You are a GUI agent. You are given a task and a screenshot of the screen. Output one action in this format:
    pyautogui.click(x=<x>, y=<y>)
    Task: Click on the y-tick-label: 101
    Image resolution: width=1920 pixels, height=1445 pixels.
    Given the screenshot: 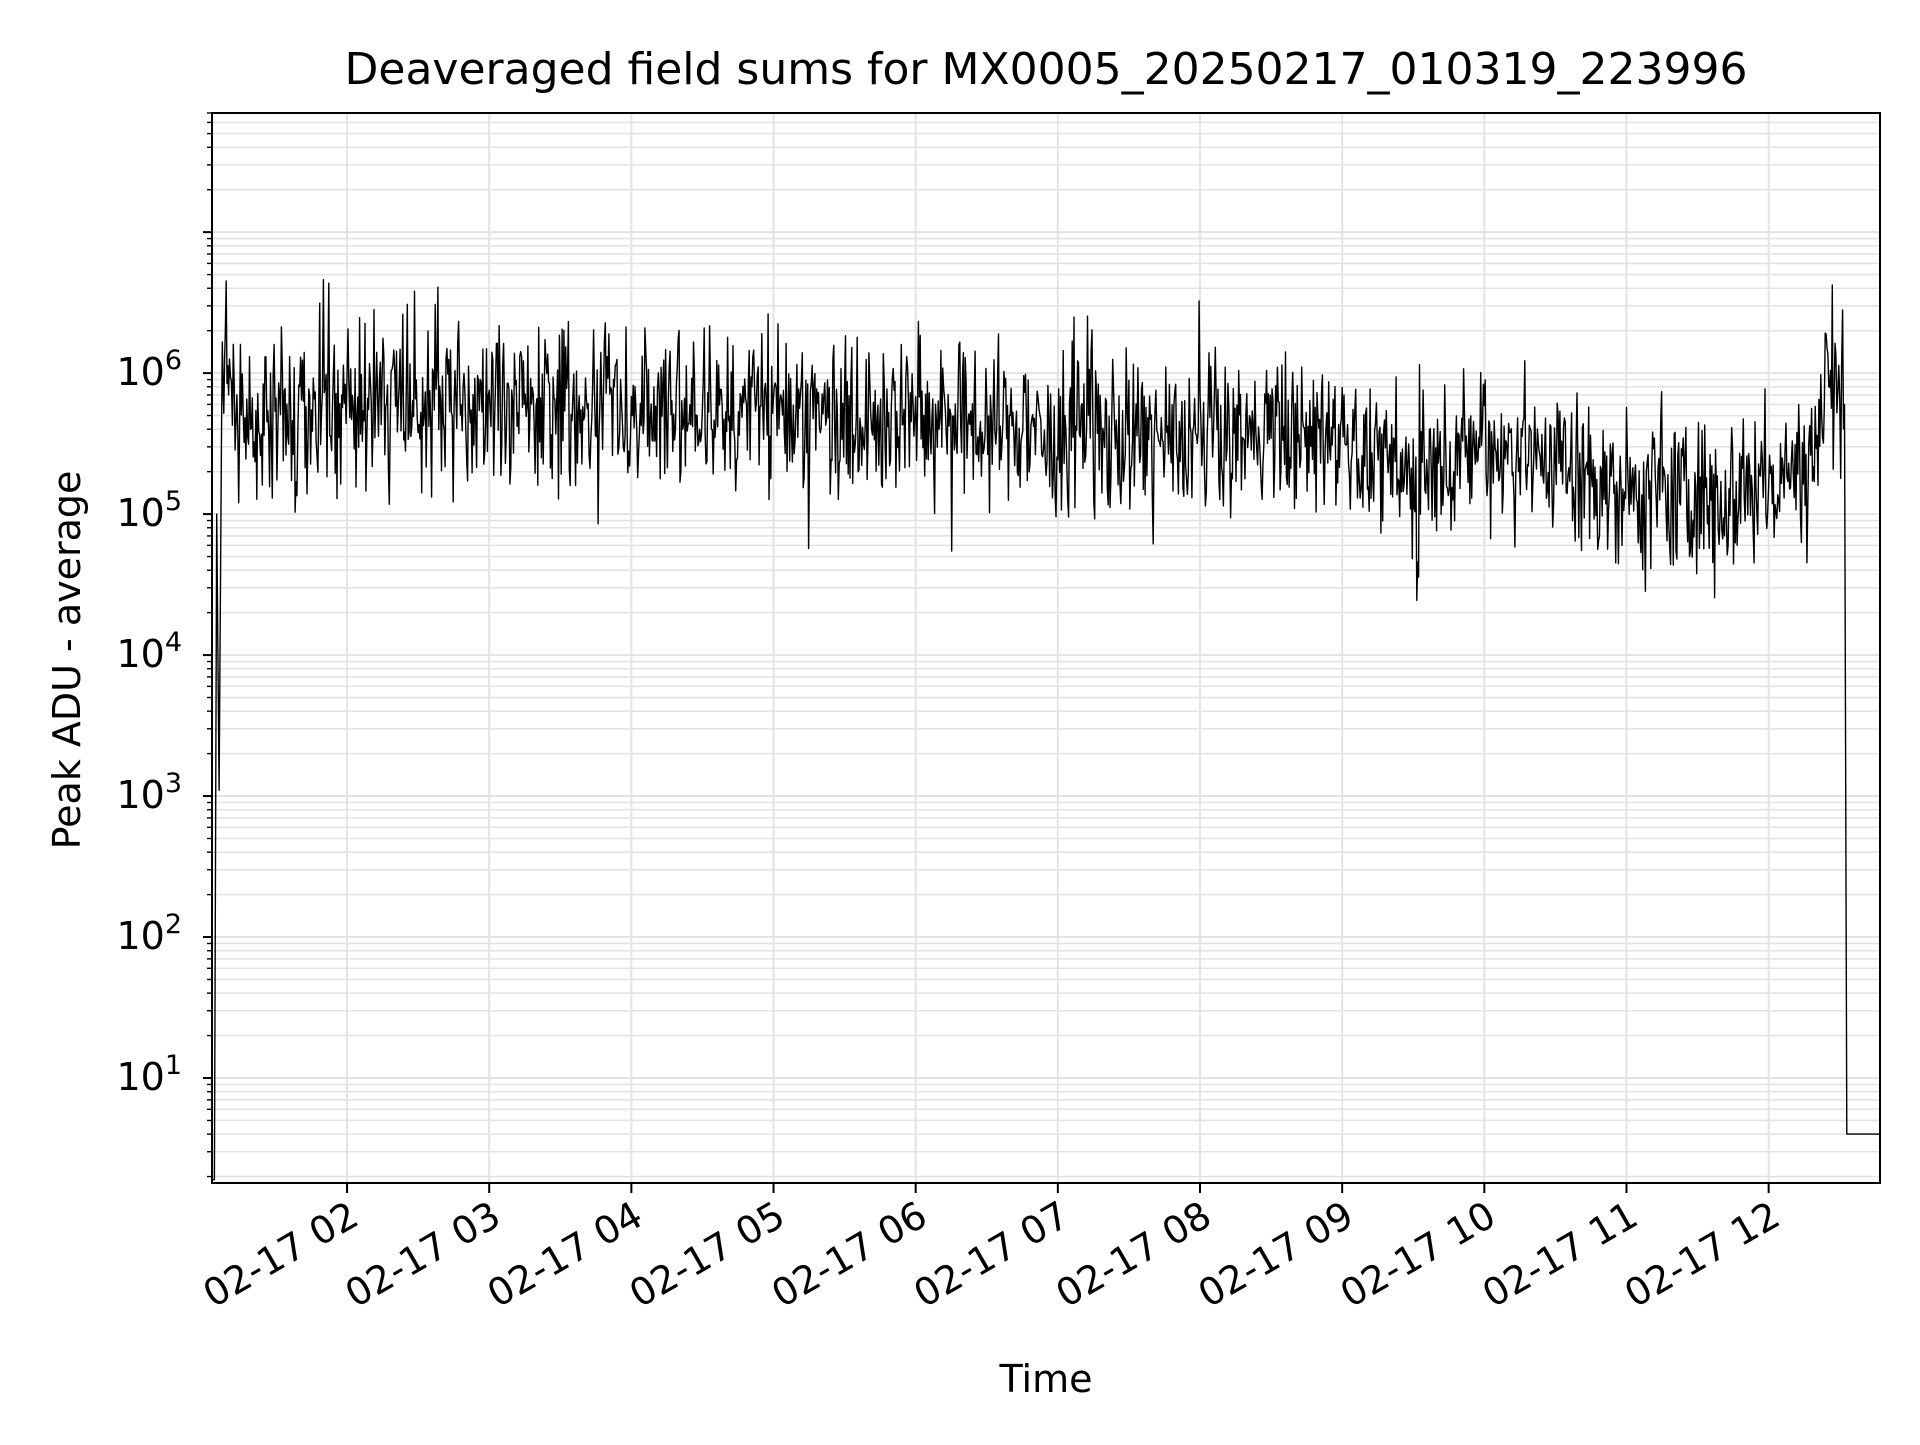 What is the action you would take?
    pyautogui.click(x=149, y=1074)
    